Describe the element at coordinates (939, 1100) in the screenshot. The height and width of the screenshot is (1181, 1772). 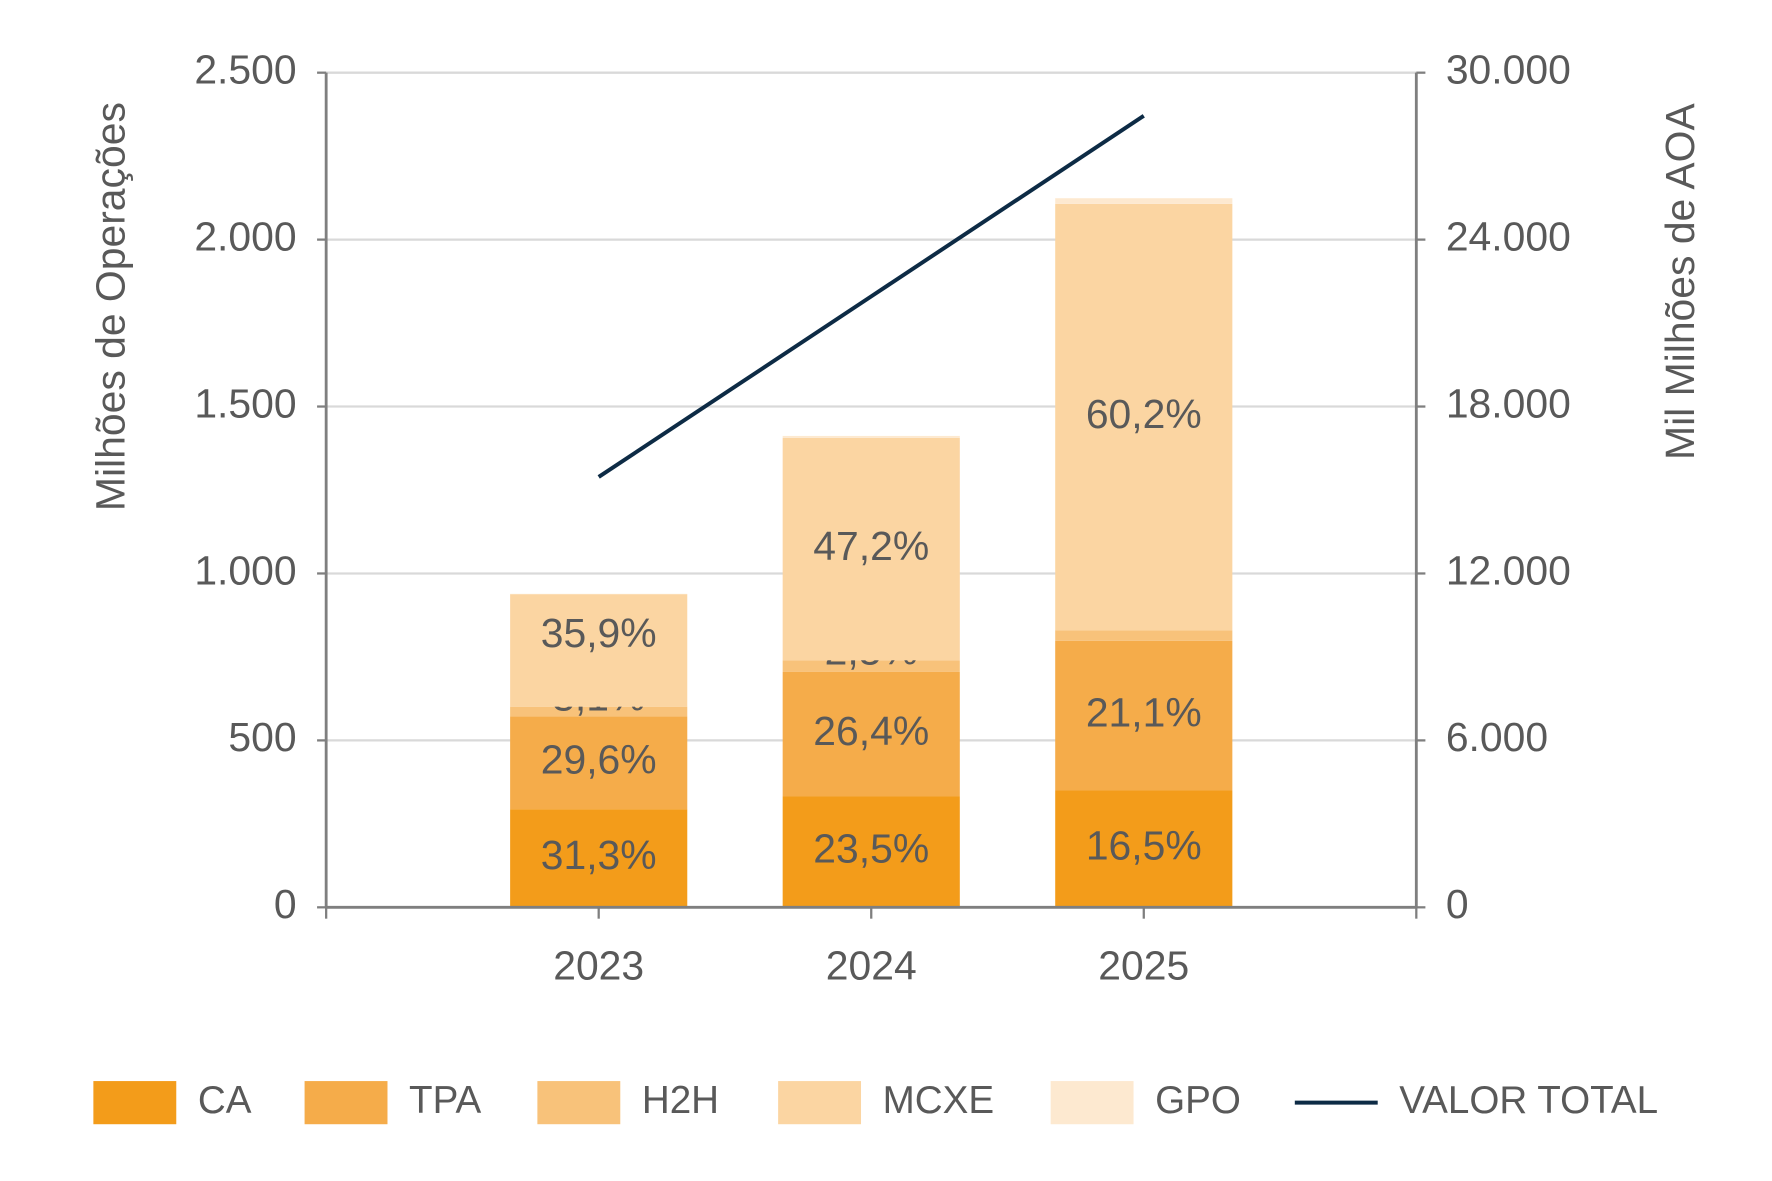
I see `legend-label: MCXE` at that location.